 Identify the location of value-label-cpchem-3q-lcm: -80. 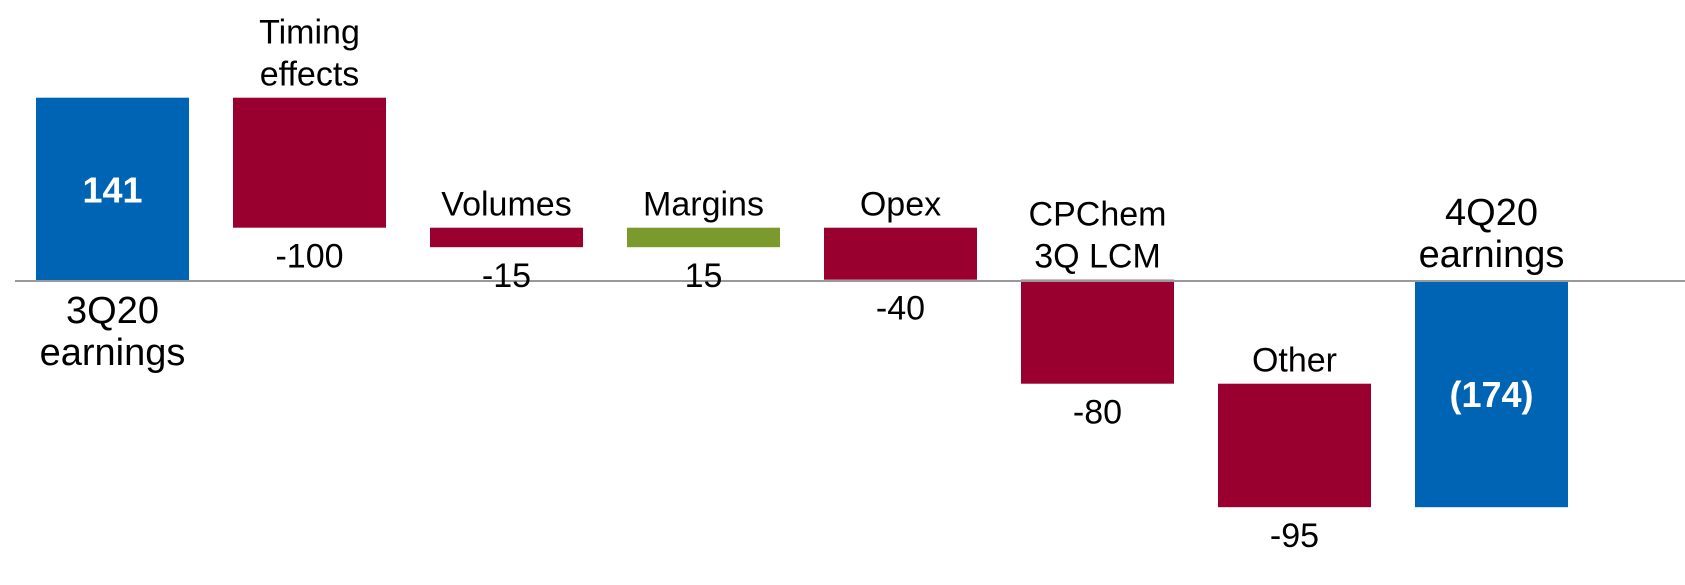
(1097, 413).